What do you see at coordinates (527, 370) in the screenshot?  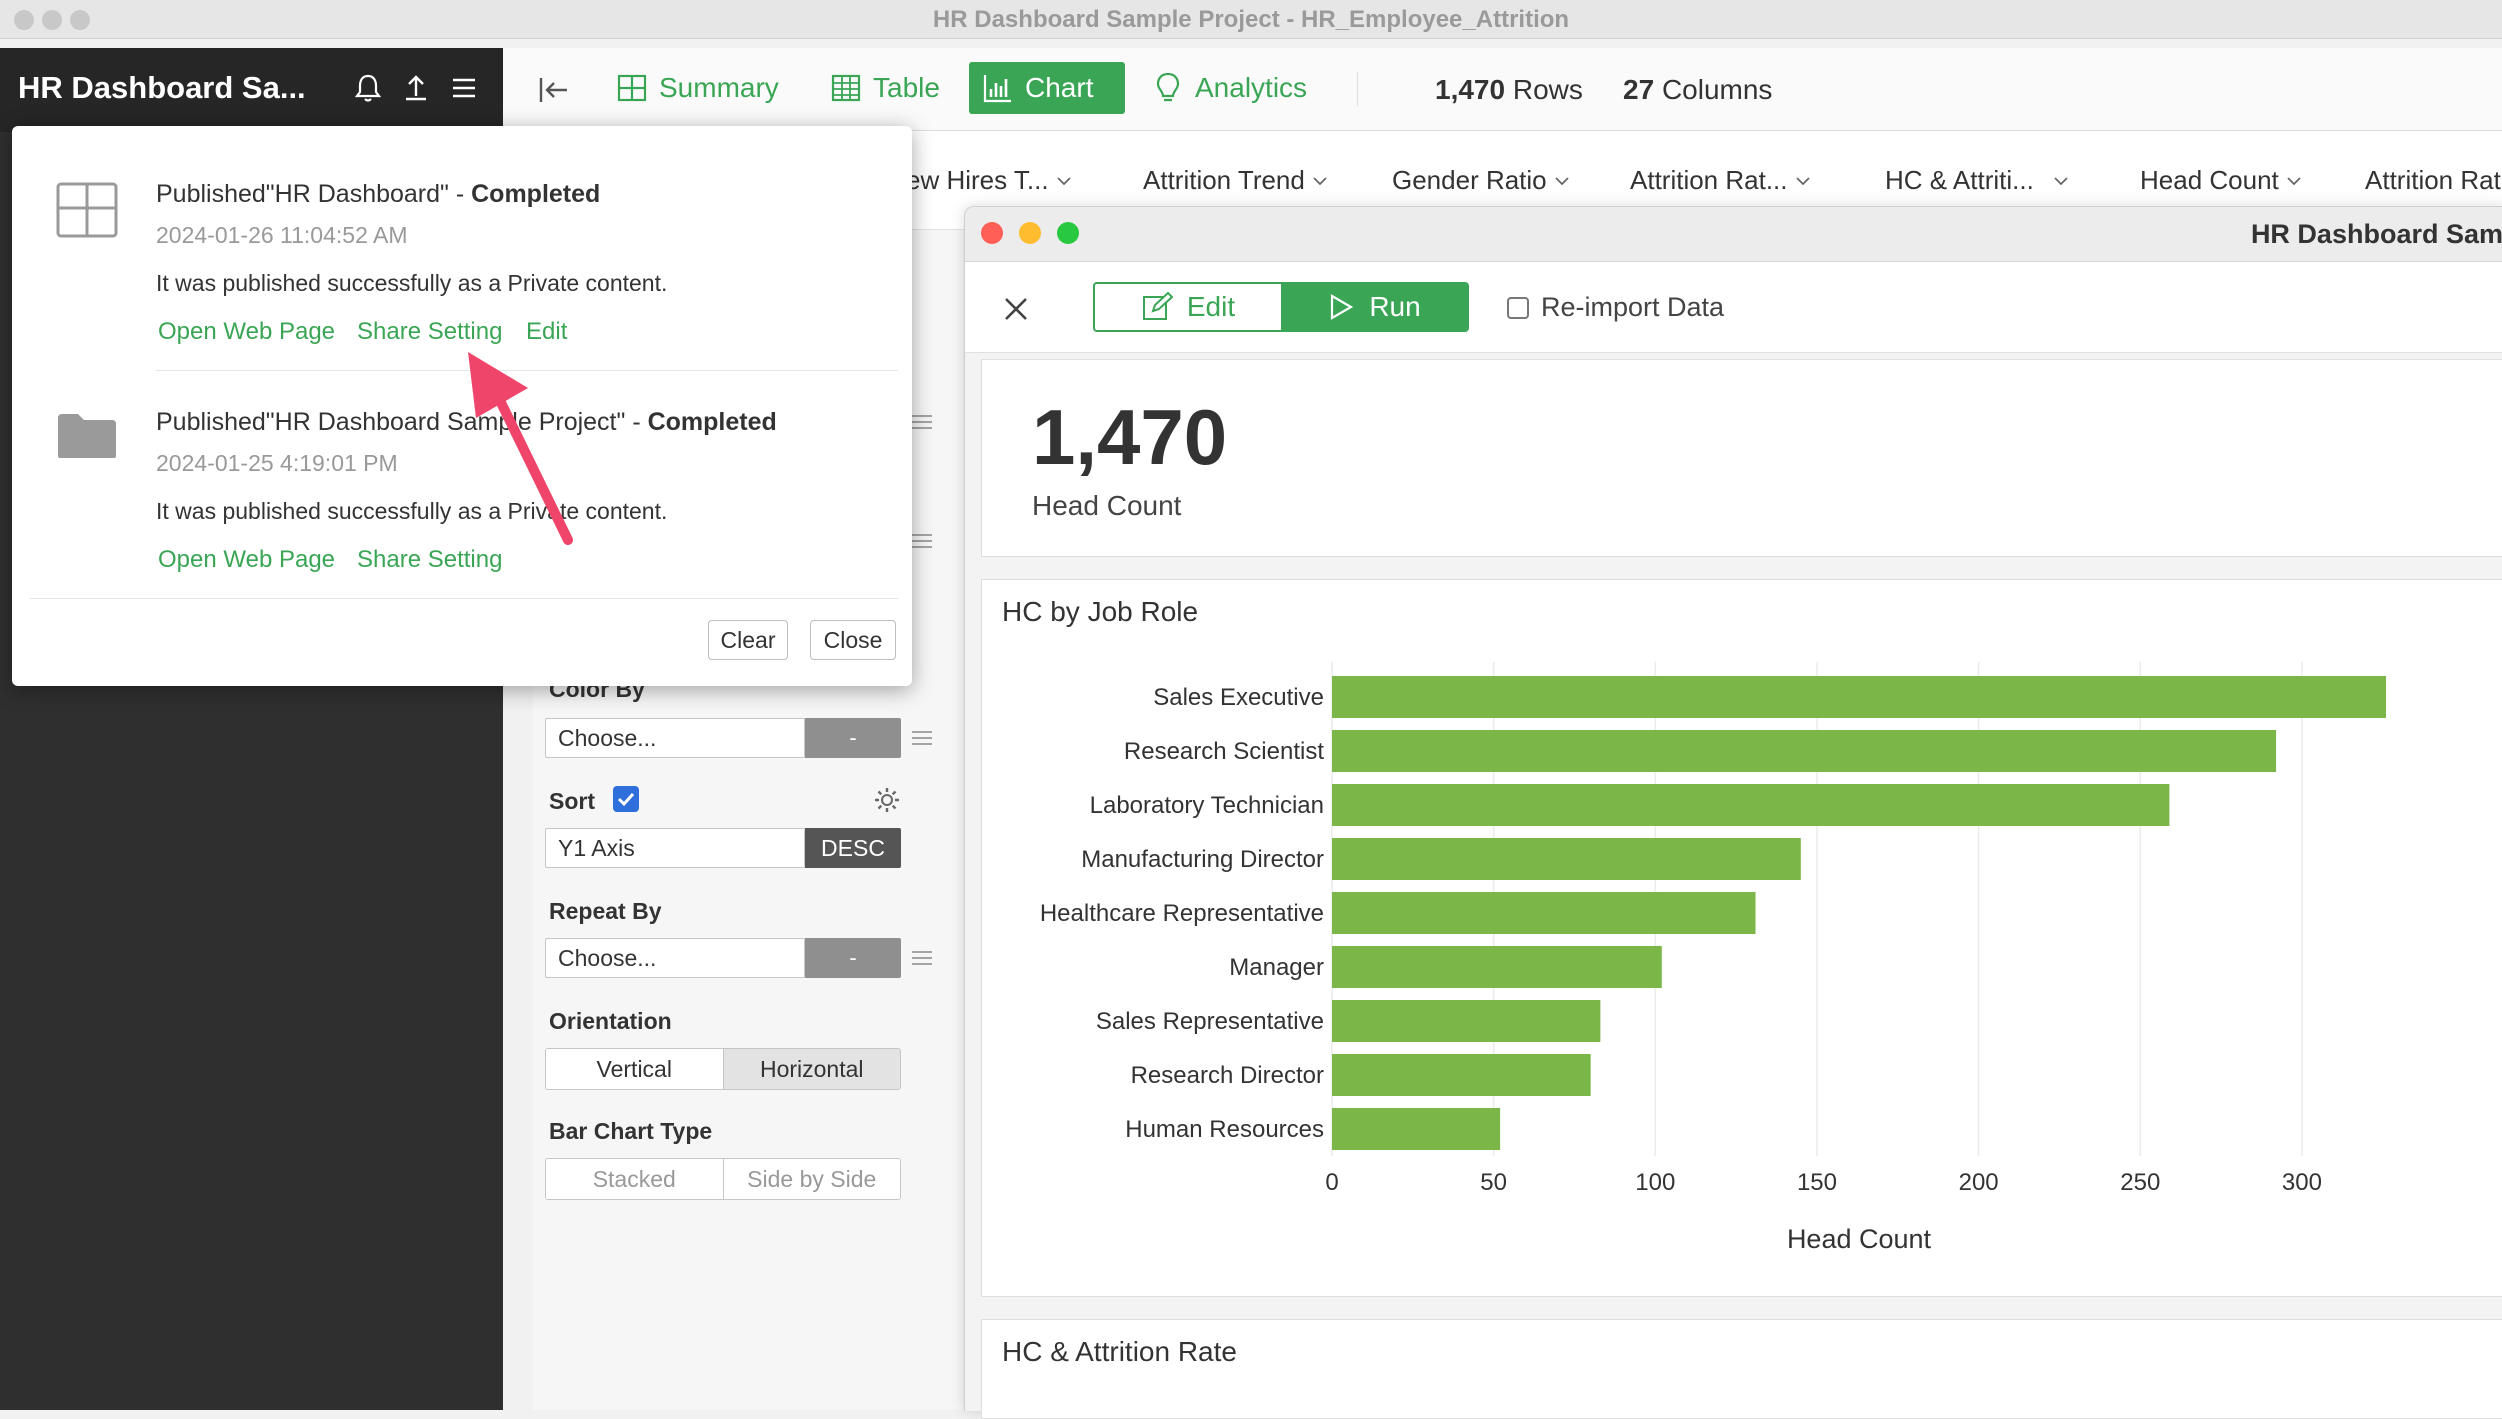 I see `divider` at bounding box center [527, 370].